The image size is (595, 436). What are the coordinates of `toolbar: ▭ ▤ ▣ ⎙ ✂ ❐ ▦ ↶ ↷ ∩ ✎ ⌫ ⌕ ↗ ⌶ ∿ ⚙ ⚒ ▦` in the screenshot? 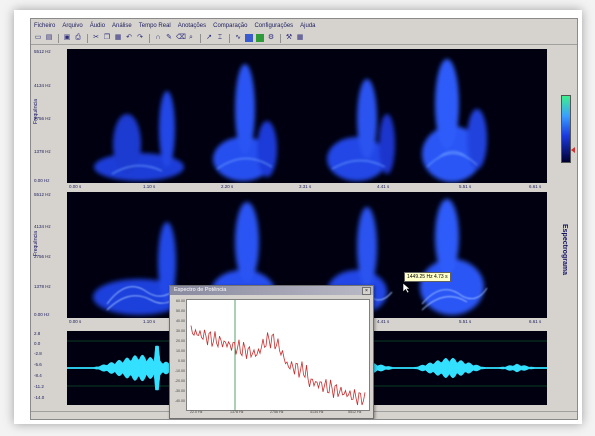 It's located at (304, 38).